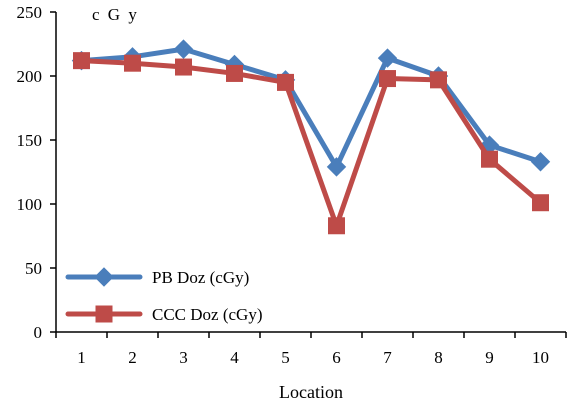  I want to click on x-tick-label: 8, so click(438, 357).